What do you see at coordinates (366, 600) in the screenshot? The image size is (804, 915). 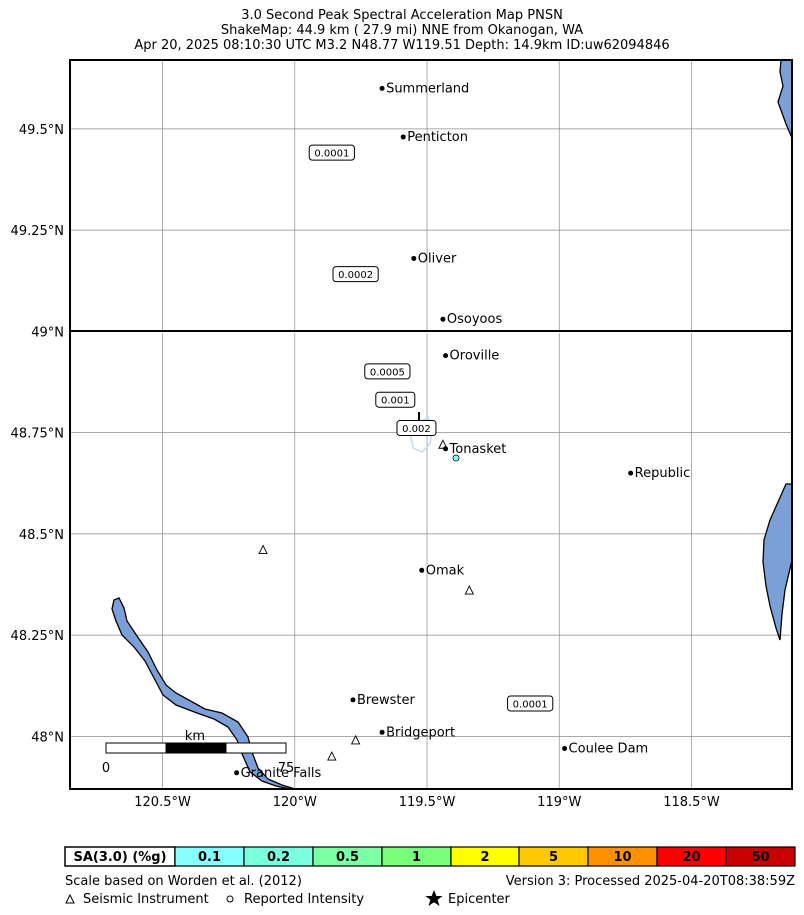 I see `station-markers` at bounding box center [366, 600].